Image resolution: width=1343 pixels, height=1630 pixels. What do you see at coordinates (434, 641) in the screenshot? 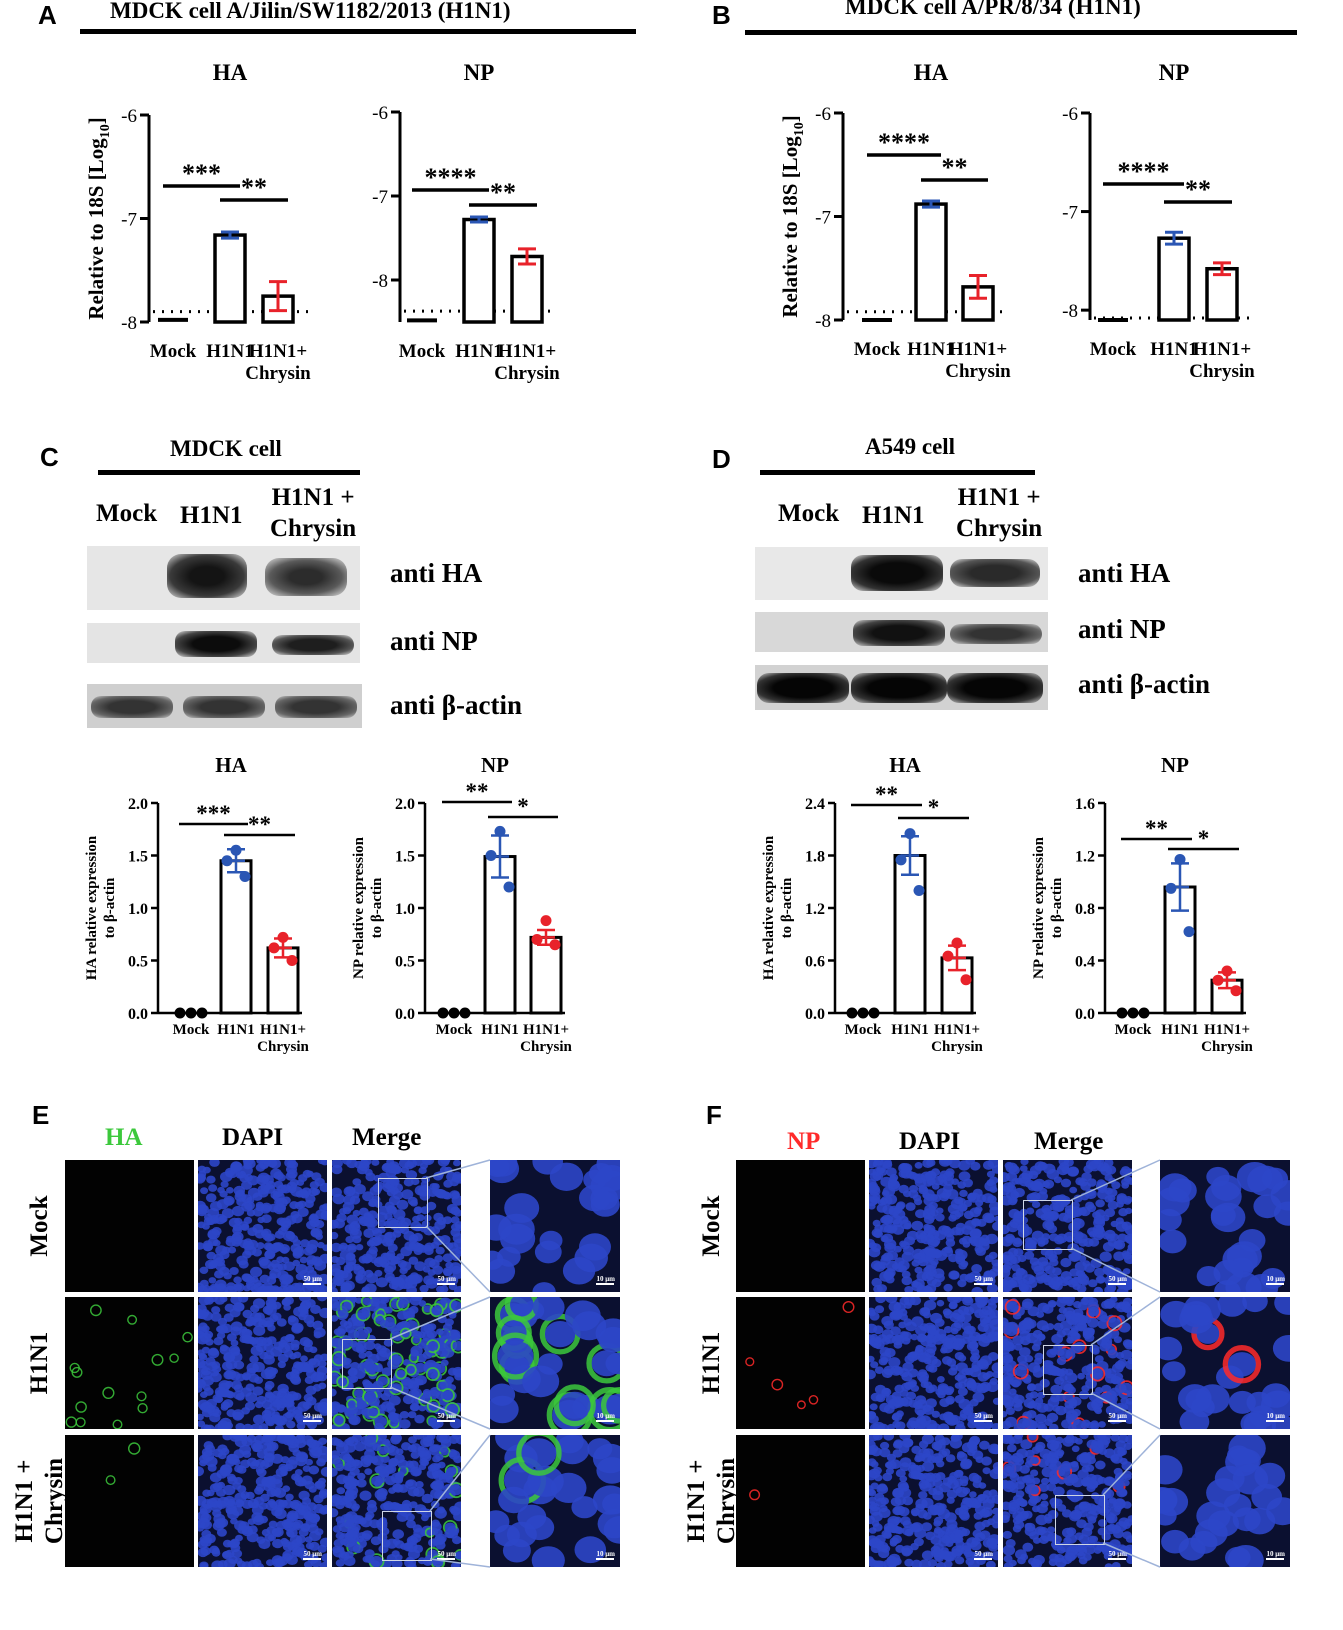
I see `ab-label-c-np: anti NP` at bounding box center [434, 641].